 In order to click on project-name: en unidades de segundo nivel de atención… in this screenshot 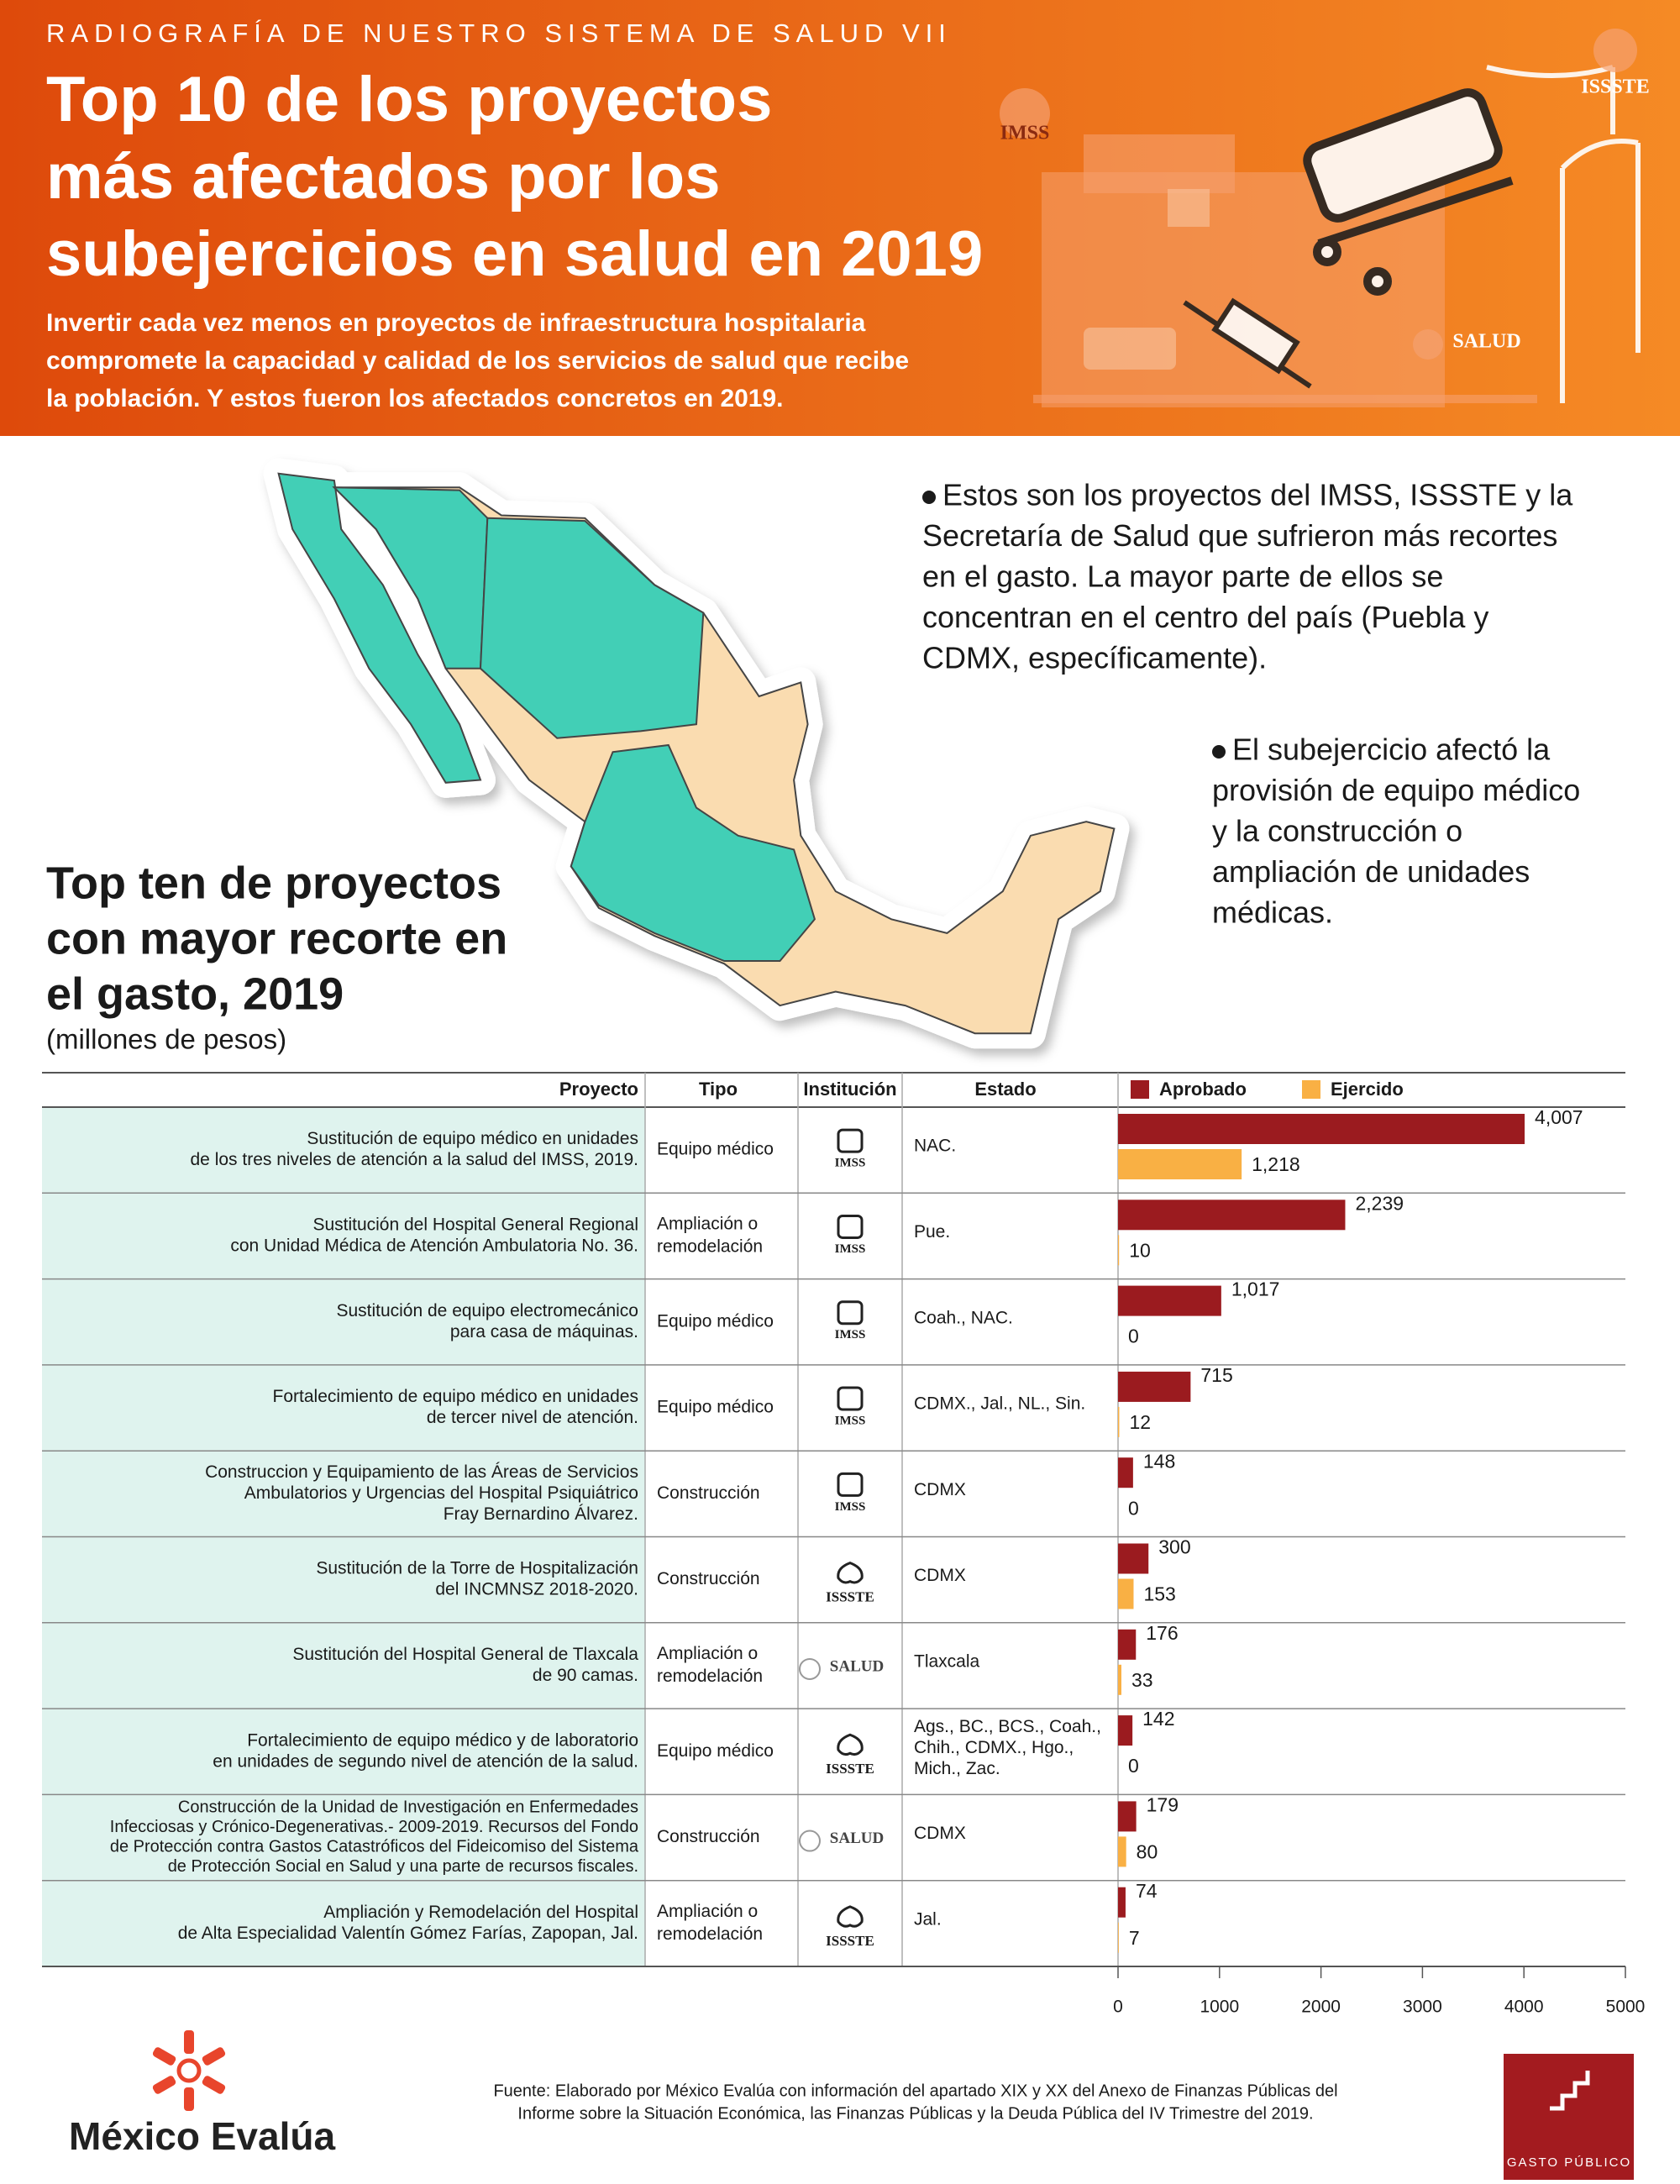, I will do `click(425, 1761)`.